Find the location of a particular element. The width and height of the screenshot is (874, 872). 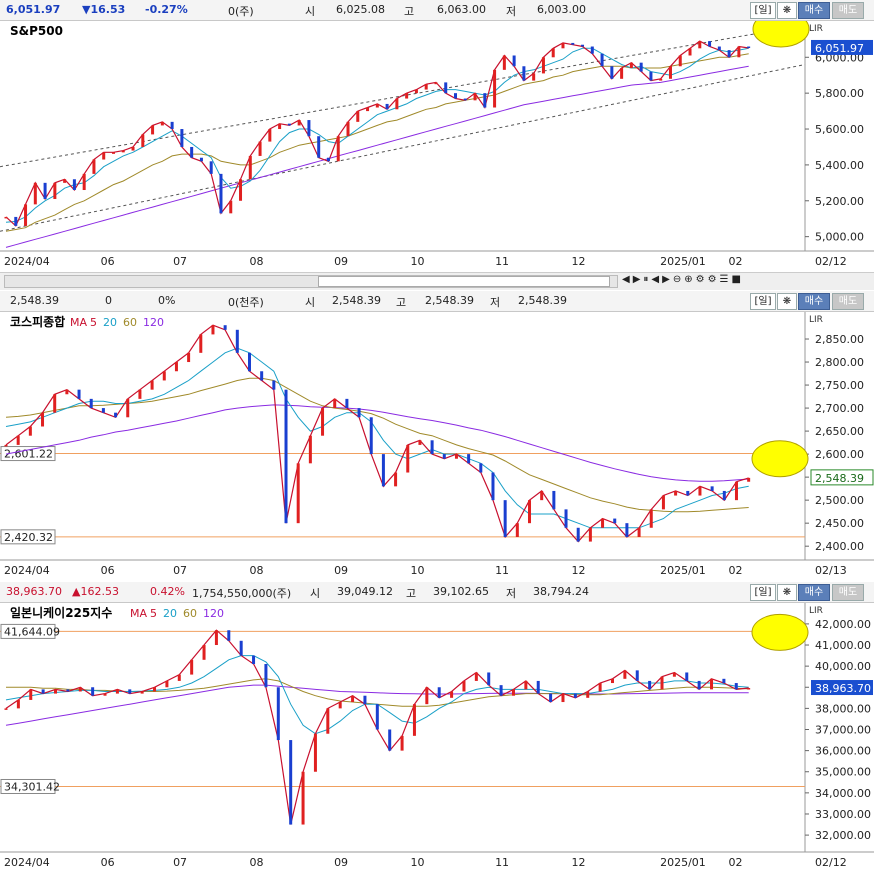

chart-title: 일본니케이225지수 is located at coordinates (61, 612).